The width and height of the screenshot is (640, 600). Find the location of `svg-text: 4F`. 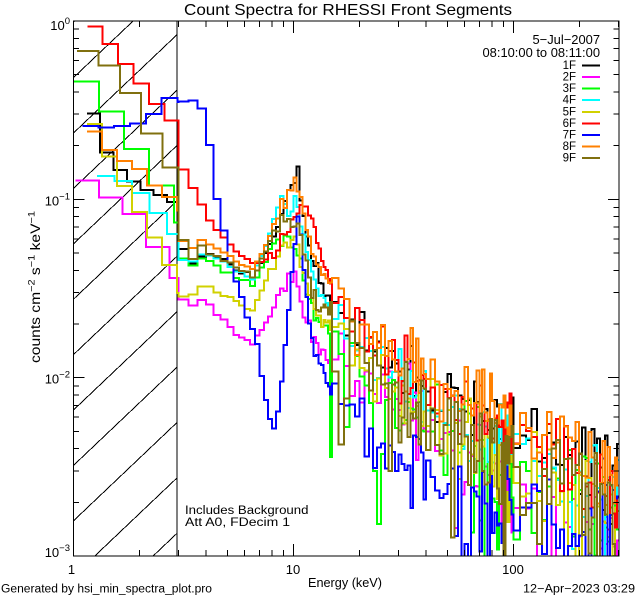

svg-text: 4F is located at coordinates (569, 101).